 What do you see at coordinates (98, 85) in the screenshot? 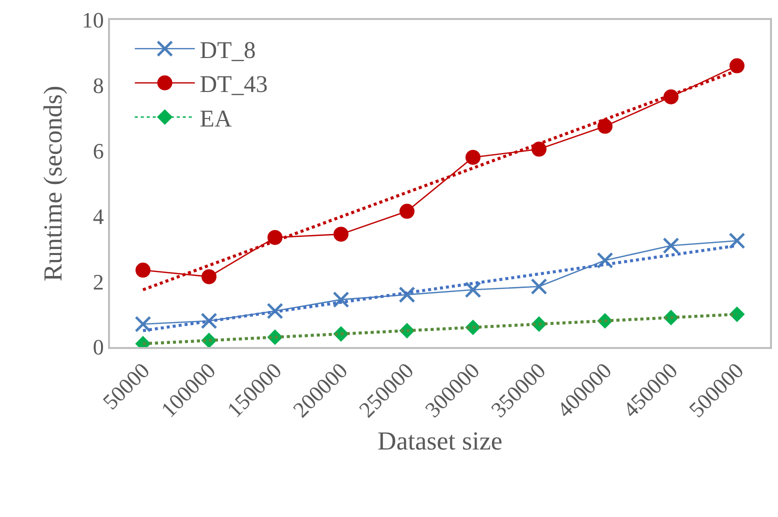
I see `y-tick-label: 8` at bounding box center [98, 85].